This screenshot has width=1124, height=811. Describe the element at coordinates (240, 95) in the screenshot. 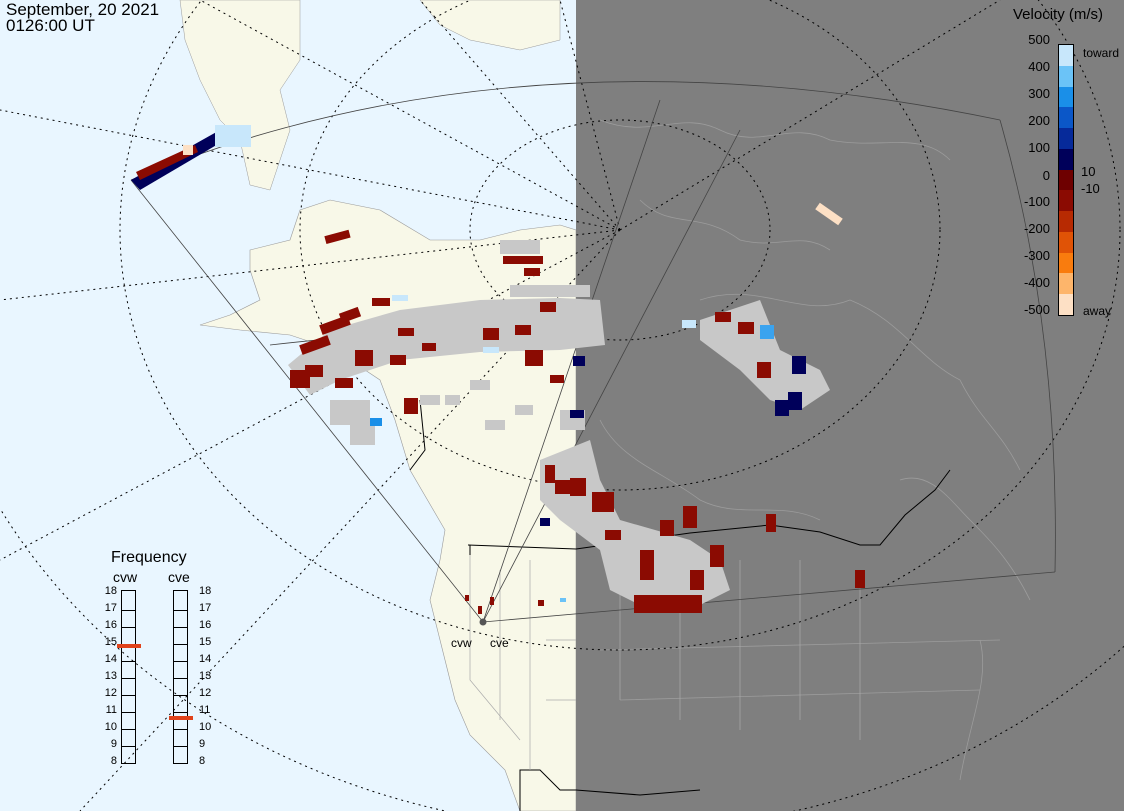

I see `siberia-land` at that location.